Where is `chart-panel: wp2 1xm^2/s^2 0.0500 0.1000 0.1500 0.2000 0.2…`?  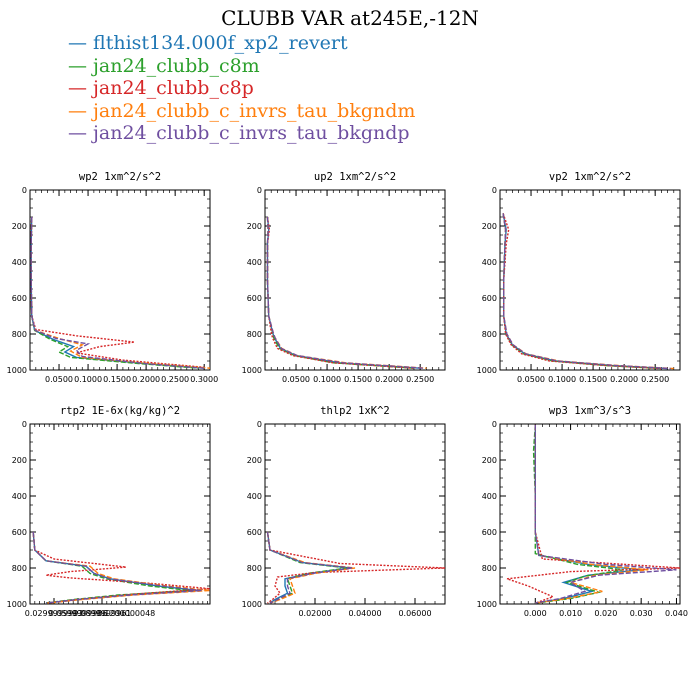
chart-panel: wp2 1xm^2/s^2 0.0500 0.1000 0.1500 0.2000 0.2… is located at coordinates (113, 277).